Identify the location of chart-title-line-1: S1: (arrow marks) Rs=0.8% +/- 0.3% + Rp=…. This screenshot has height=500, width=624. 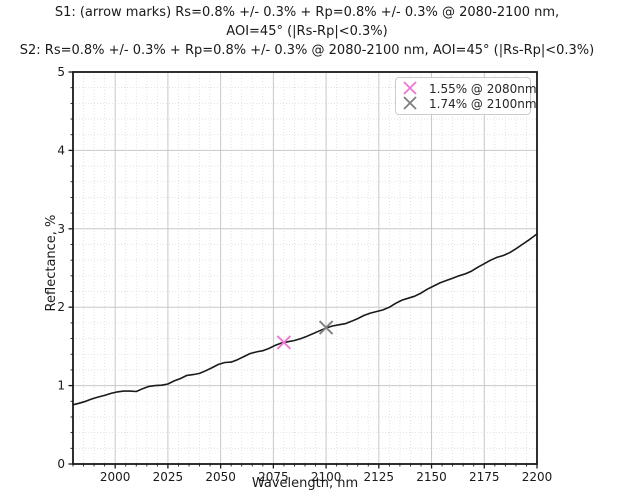
(307, 12).